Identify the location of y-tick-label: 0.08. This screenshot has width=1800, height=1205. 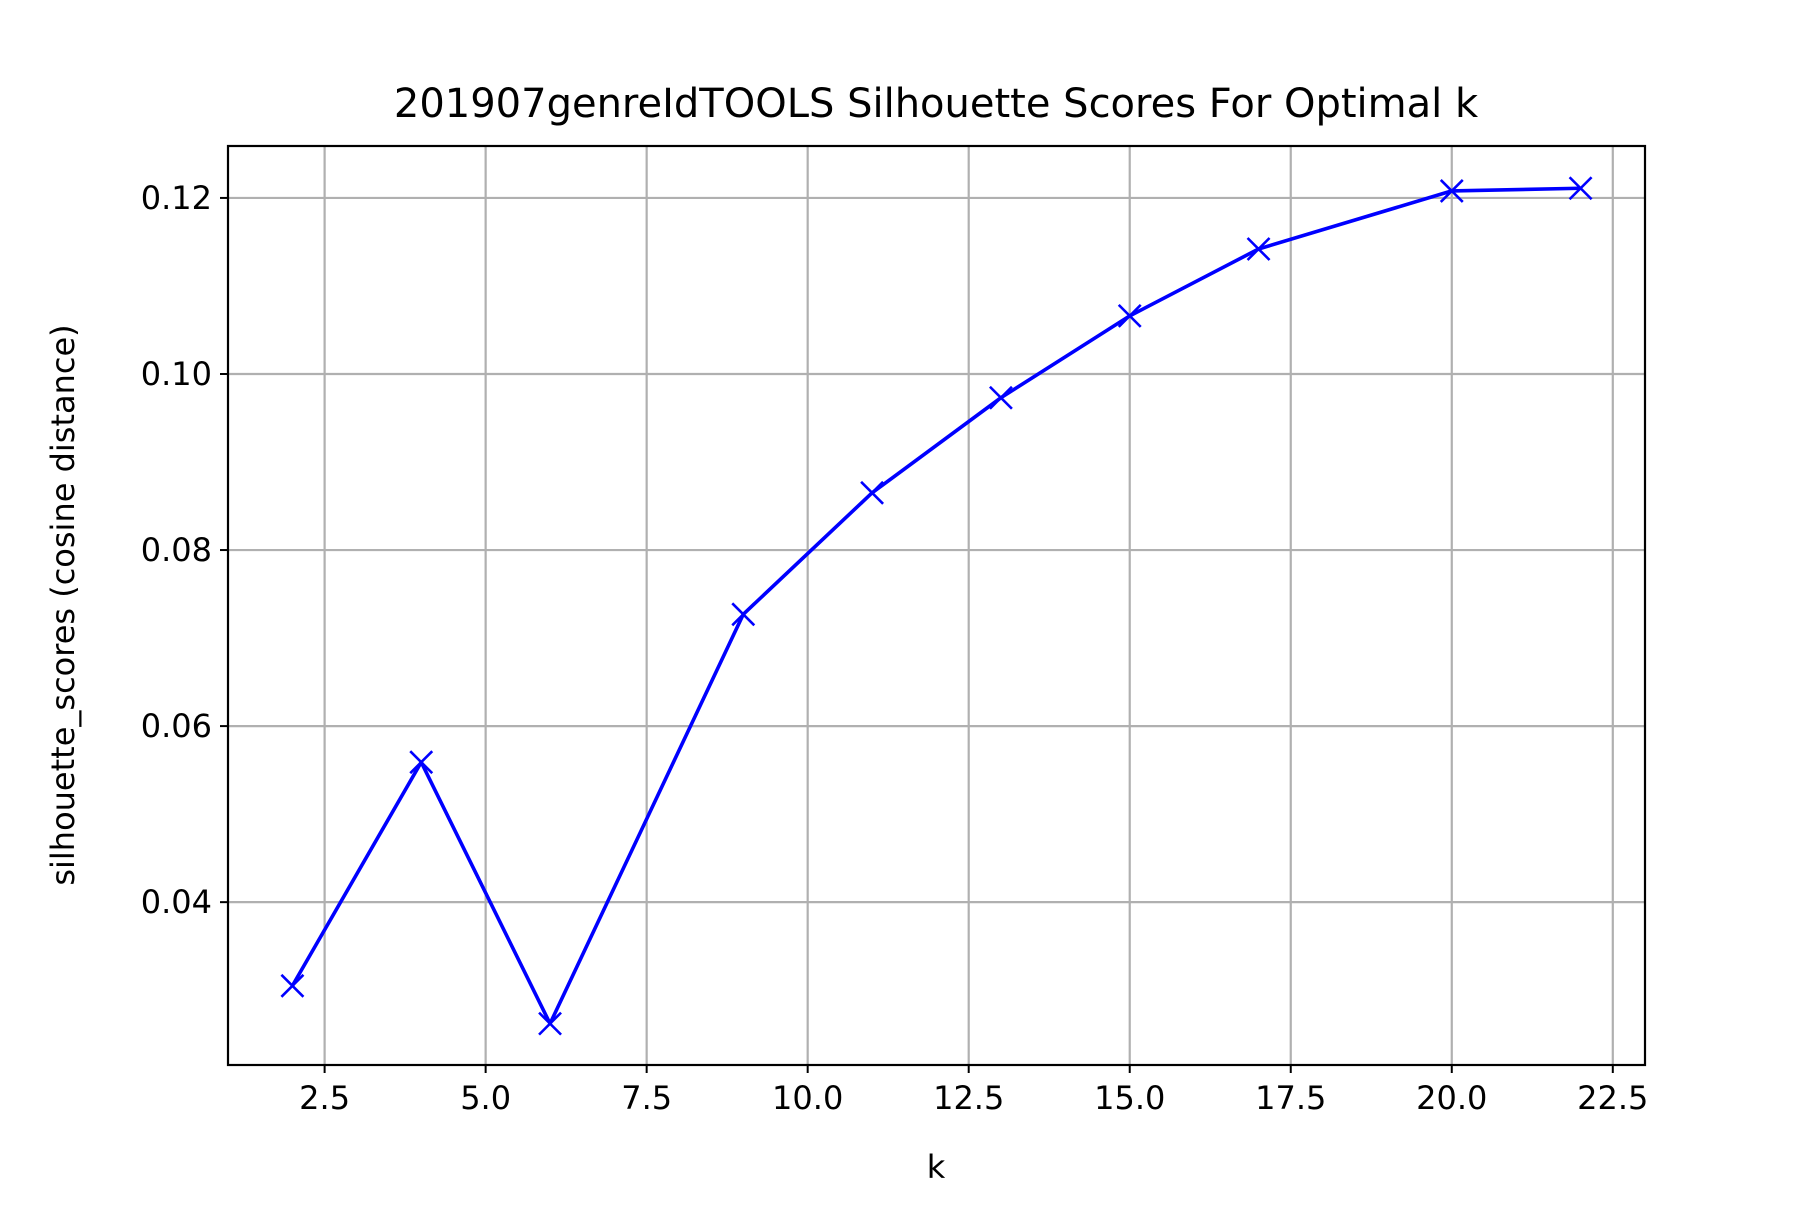
(176, 550).